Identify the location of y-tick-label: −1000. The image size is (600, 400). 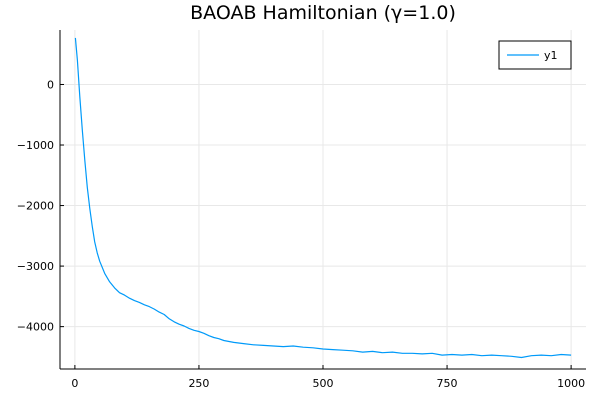
(35, 145).